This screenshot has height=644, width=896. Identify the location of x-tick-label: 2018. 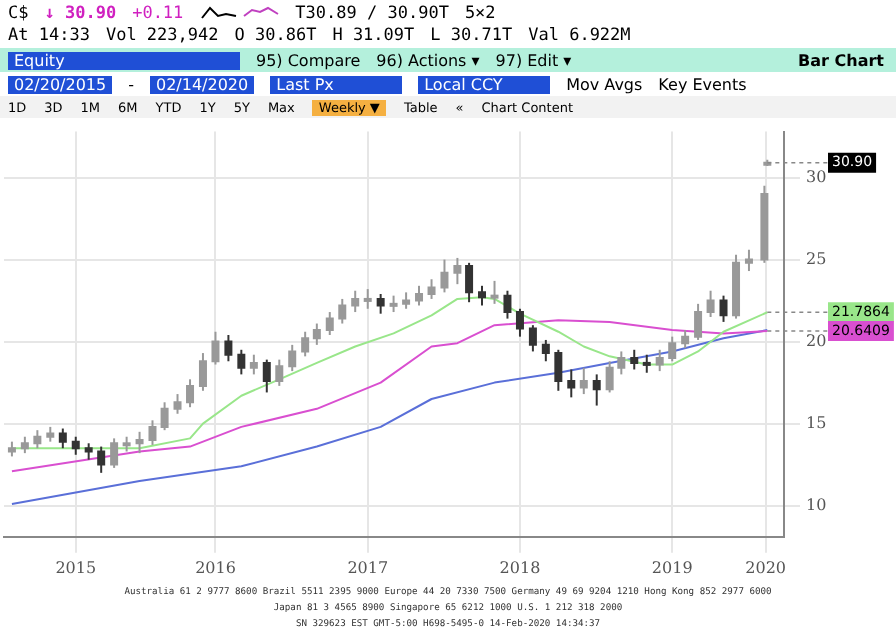
(520, 567).